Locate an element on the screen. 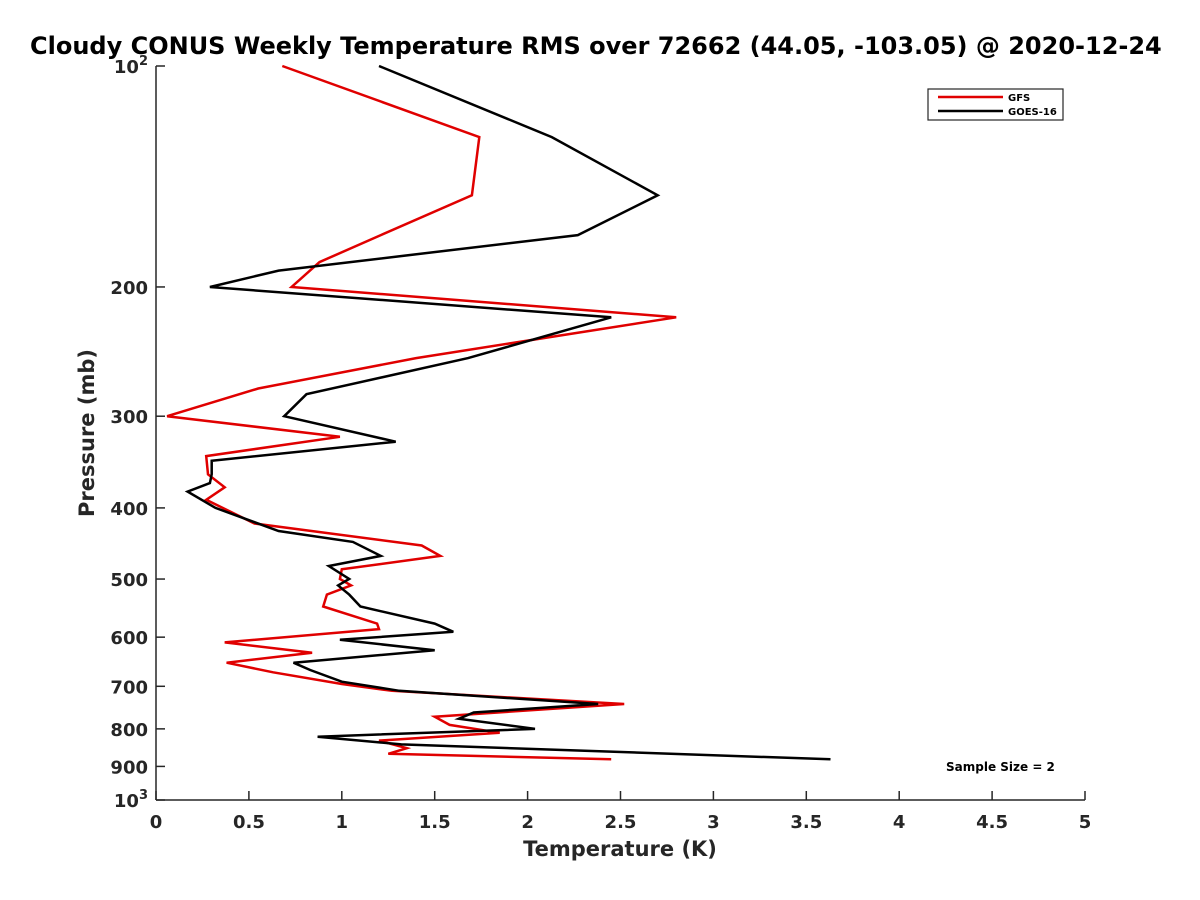 This screenshot has width=1200, height=900. x-tick-label: 2 is located at coordinates (527, 822).